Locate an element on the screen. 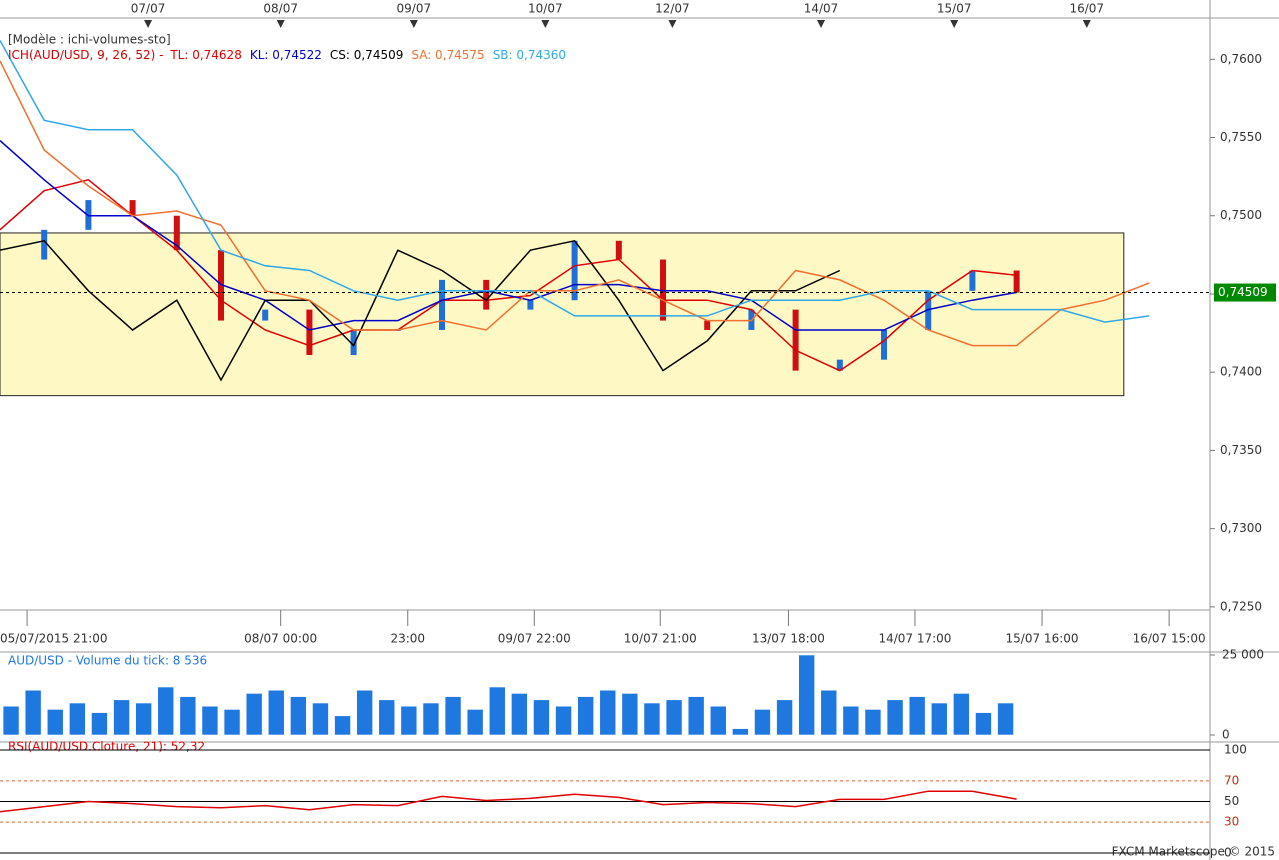 Image resolution: width=1279 pixels, height=860 pixels. panel-title: RSI(AUD/USD.Cloture, 21): 52,32 is located at coordinates (106, 747).